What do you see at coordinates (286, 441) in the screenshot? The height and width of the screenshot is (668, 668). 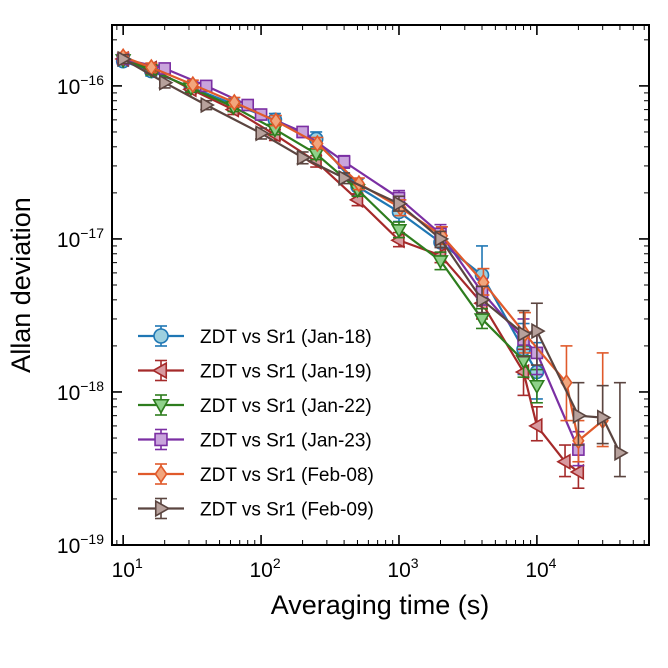 I see `legend-label: ZDT vs Sr1 (Jan-23)` at bounding box center [286, 441].